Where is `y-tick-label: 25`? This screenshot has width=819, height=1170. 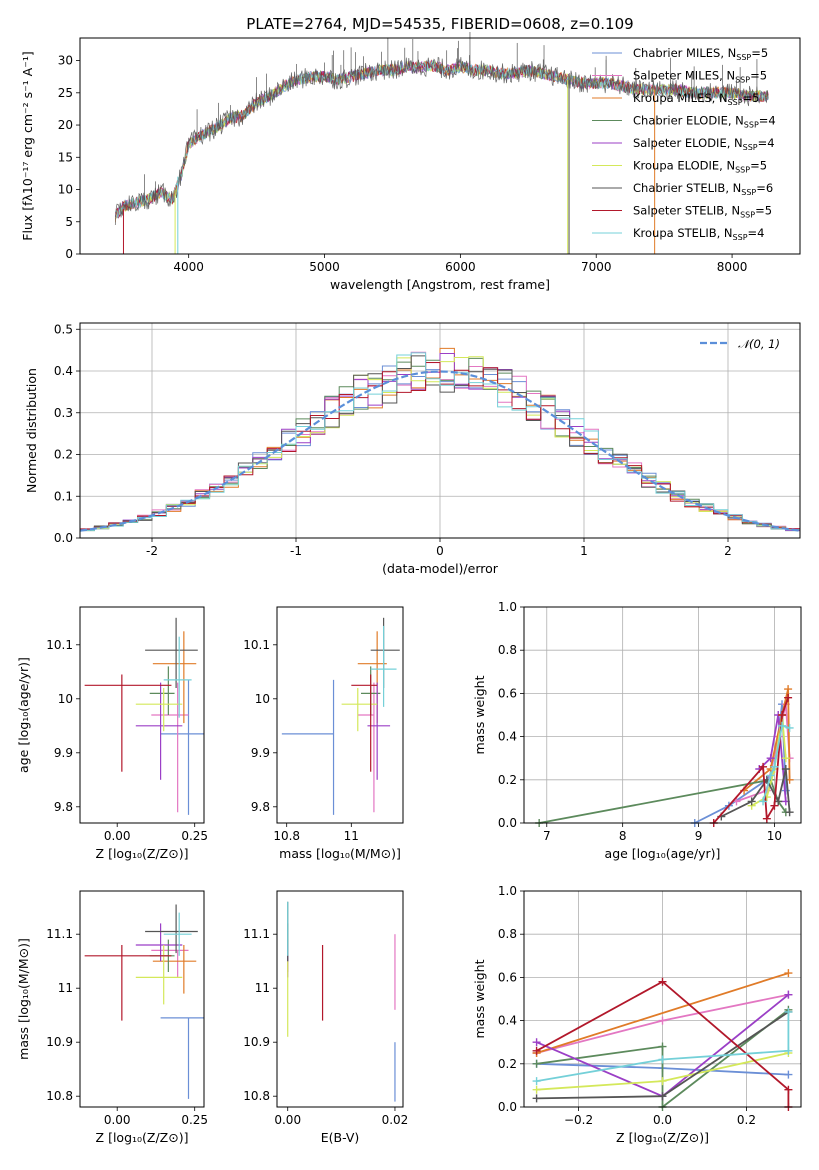 y-tick-label: 25 is located at coordinates (65, 93).